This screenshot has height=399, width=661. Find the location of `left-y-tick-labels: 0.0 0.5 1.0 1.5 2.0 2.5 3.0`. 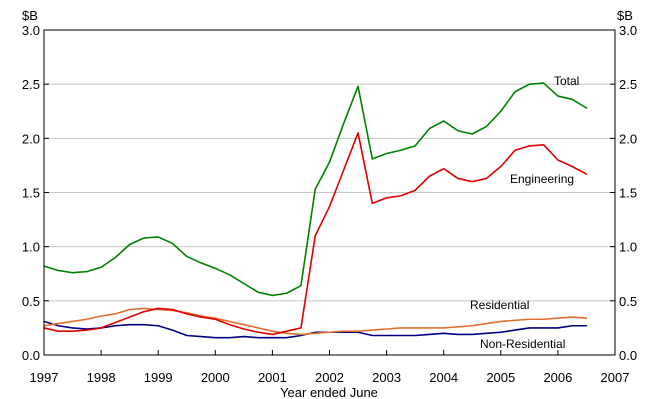

left-y-tick-labels: 0.0 0.5 1.0 1.5 2.0 2.5 3.0 is located at coordinates (31, 193).